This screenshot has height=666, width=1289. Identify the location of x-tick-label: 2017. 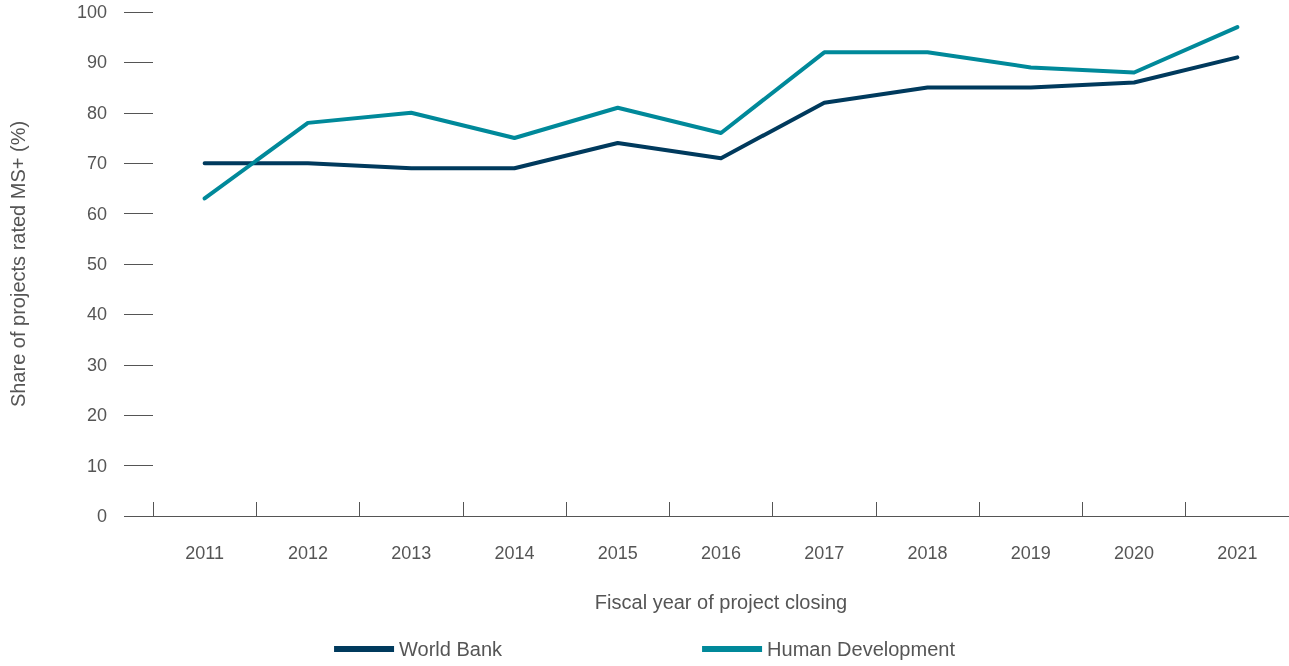
(824, 553).